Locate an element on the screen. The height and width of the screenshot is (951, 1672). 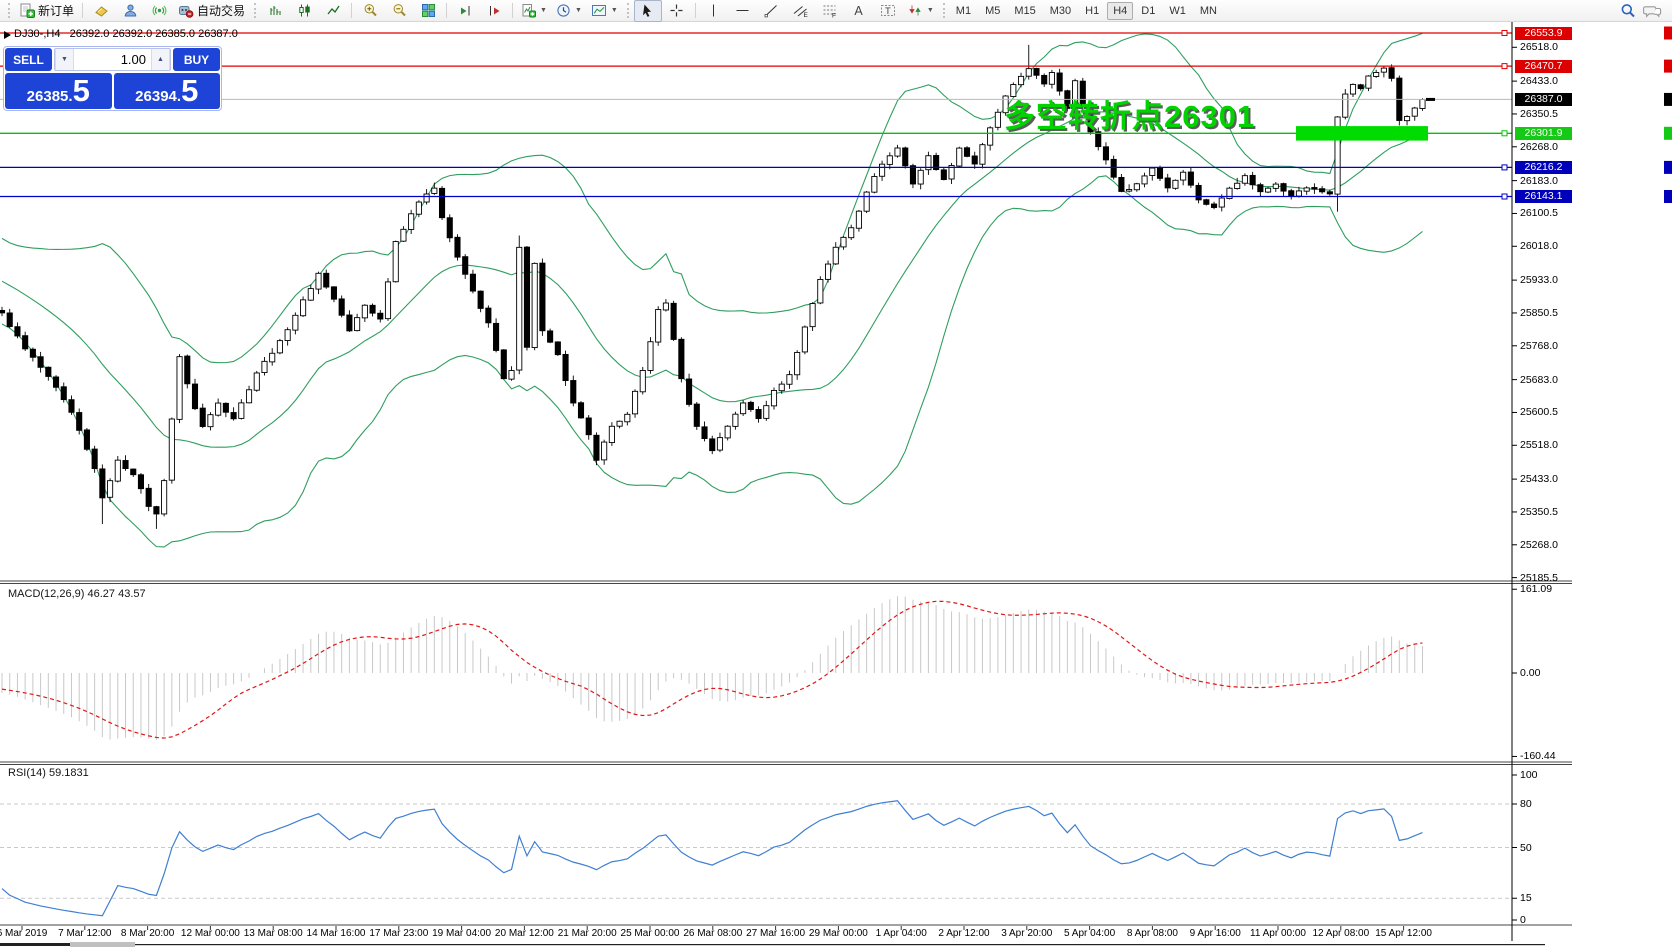
timeframe-button-D1: D1 is located at coordinates (1148, 10).